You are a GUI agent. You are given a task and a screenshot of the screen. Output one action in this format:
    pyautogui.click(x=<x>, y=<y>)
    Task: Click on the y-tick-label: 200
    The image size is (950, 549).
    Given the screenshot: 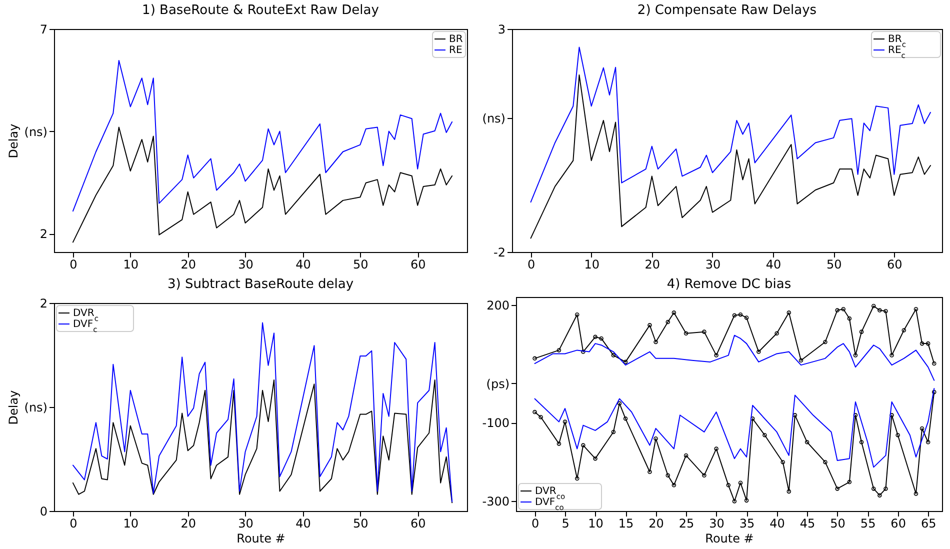 What is the action you would take?
    pyautogui.click(x=498, y=305)
    